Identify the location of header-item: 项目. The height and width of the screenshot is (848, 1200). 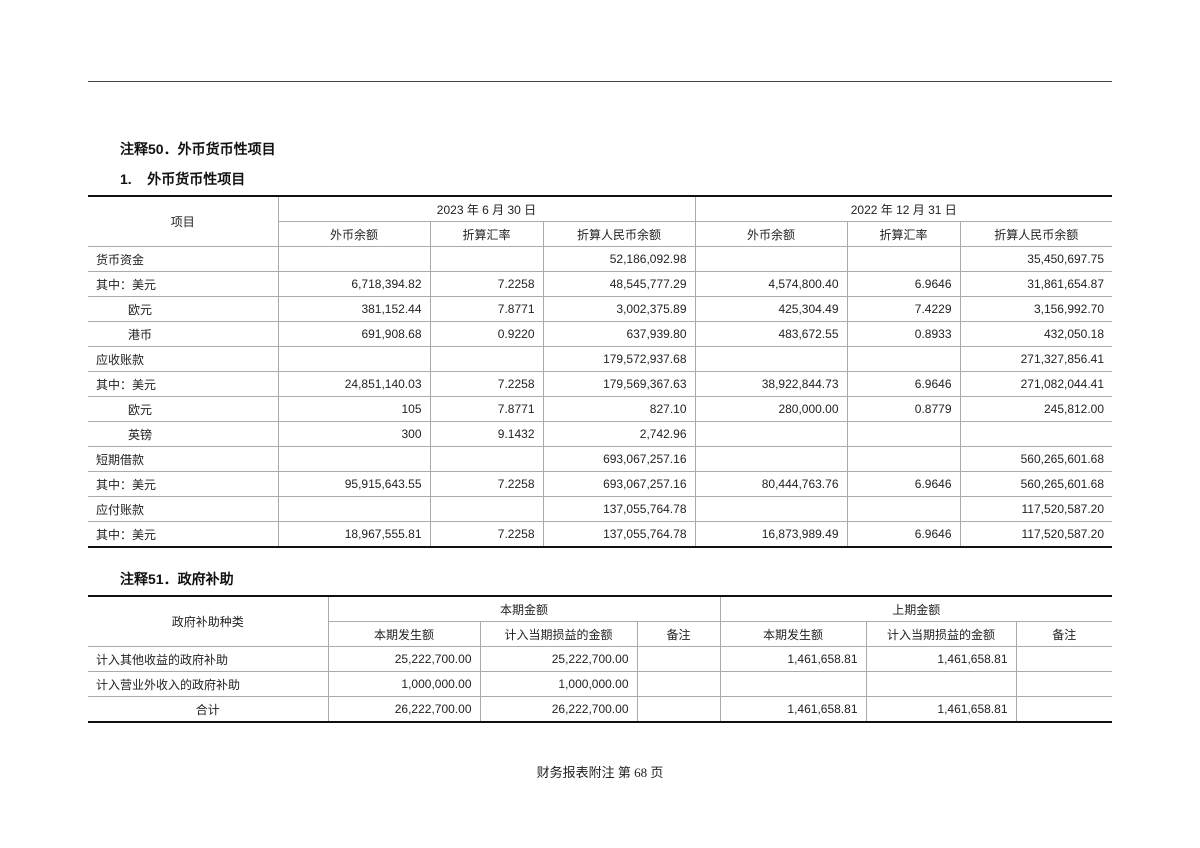
(183, 221).